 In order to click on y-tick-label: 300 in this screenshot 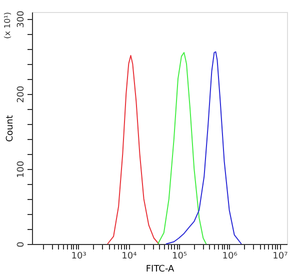, I will do `click(21, 19)`.